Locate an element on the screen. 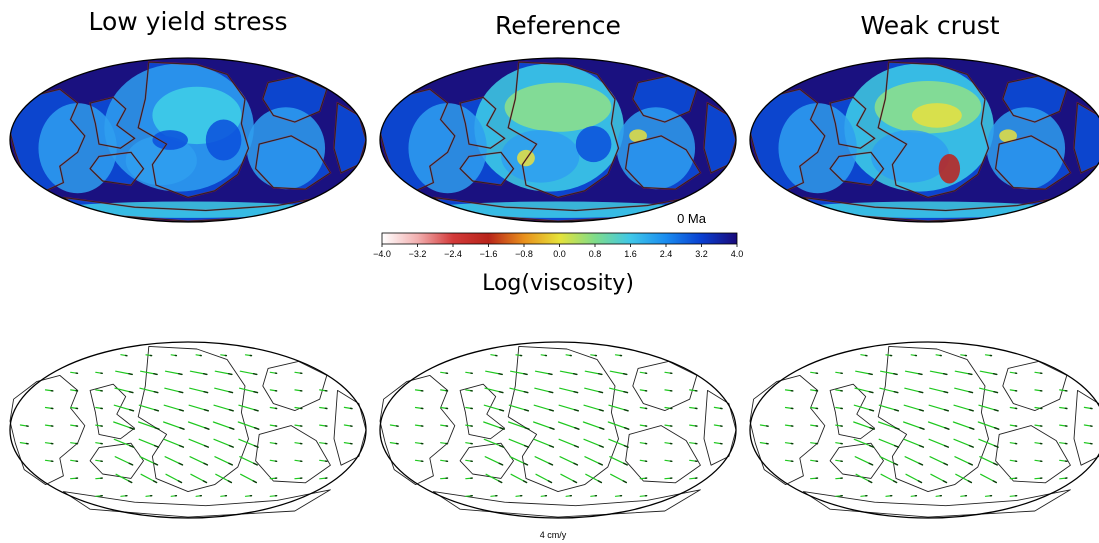 Image resolution: width=1099 pixels, height=543 pixels. colorbar-bar is located at coordinates (559, 238).